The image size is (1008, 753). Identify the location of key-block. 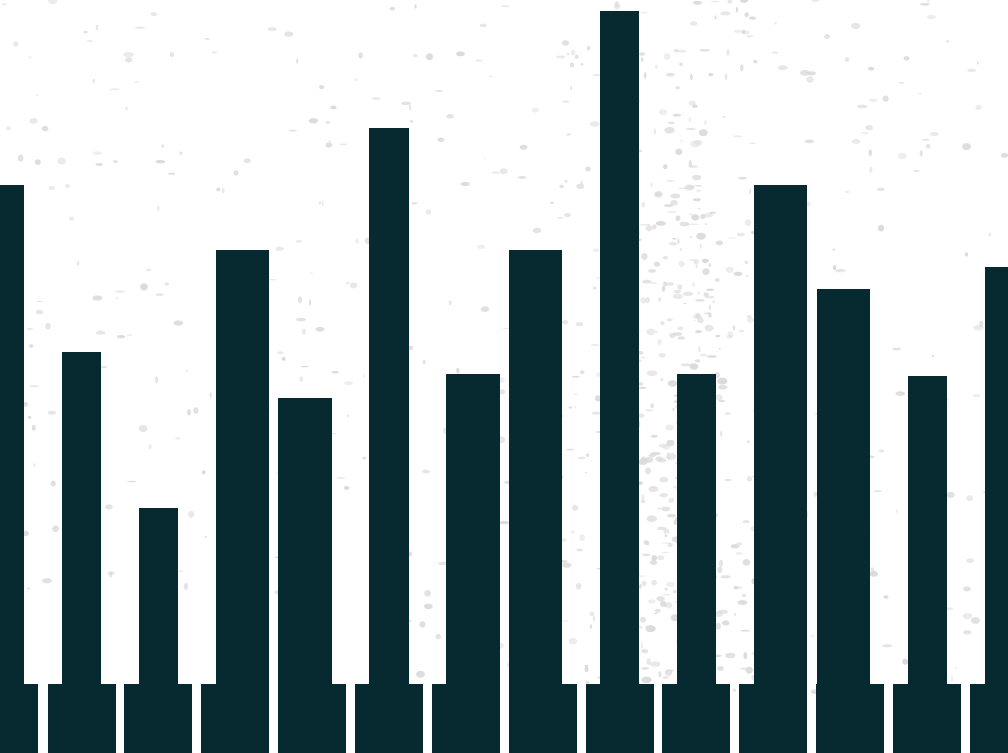
(82, 718).